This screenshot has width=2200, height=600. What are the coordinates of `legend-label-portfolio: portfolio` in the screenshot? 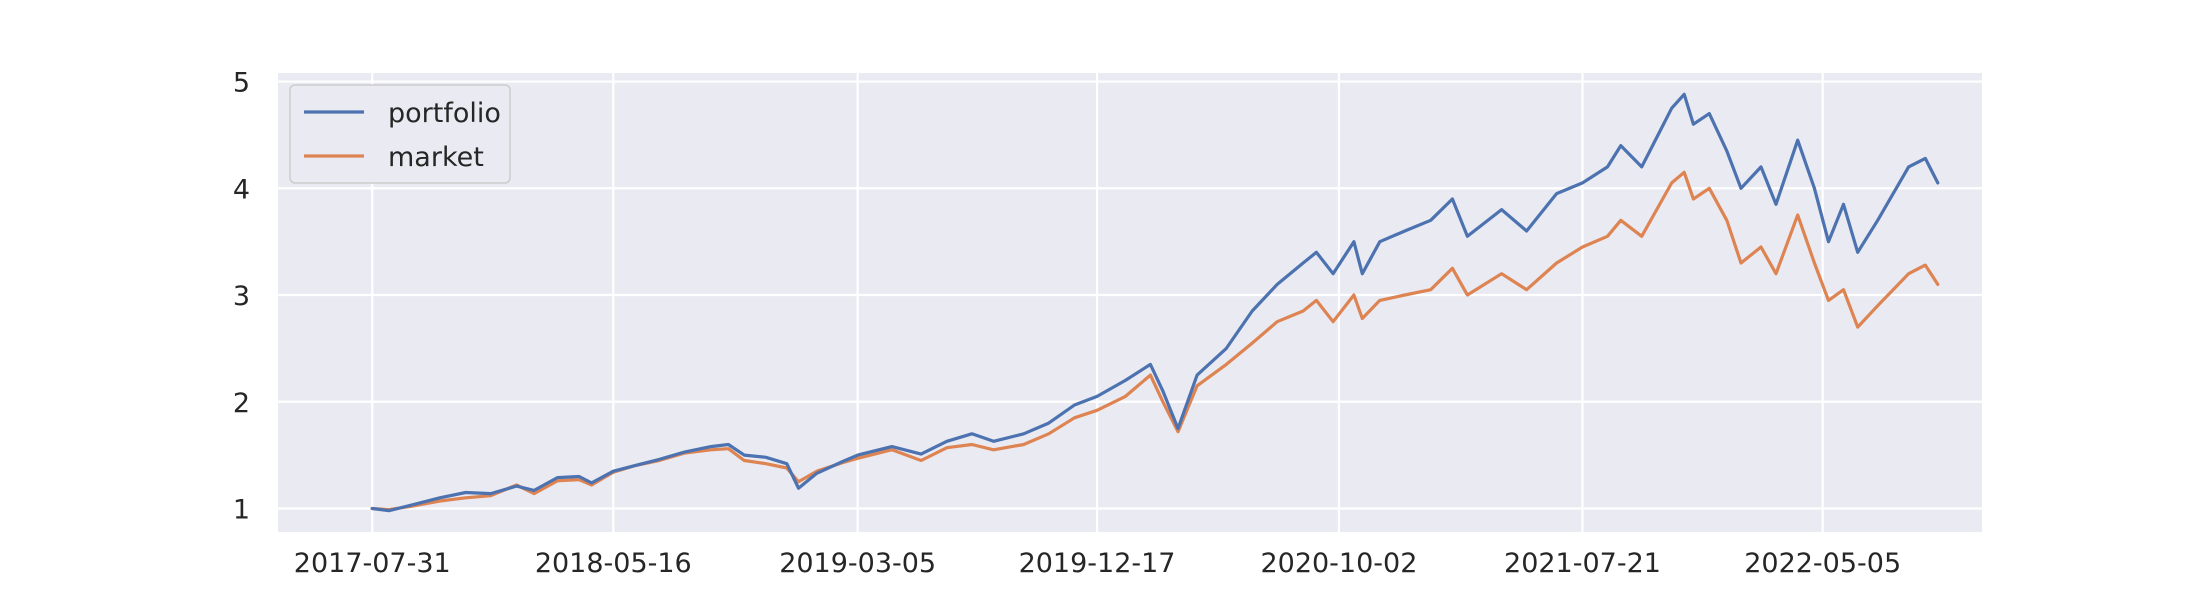 It's located at (444, 113).